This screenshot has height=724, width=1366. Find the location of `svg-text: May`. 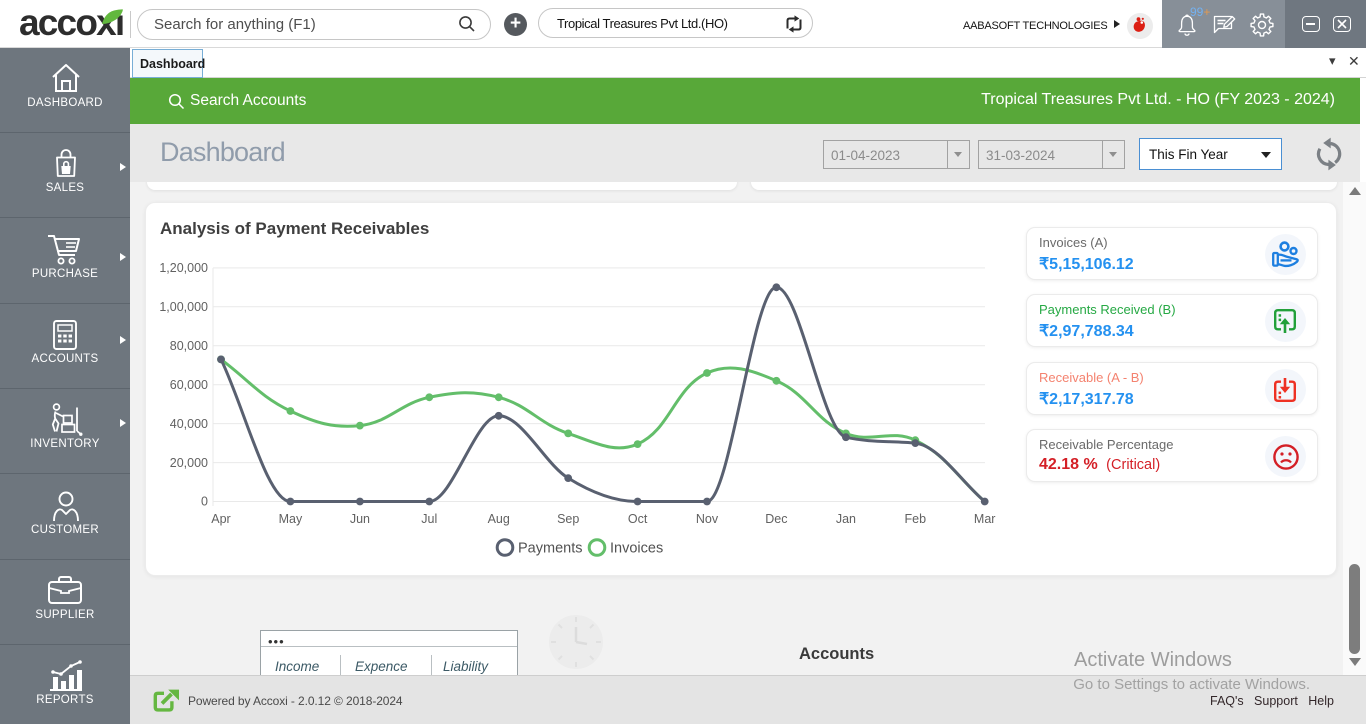

svg-text: May is located at coordinates (291, 519).